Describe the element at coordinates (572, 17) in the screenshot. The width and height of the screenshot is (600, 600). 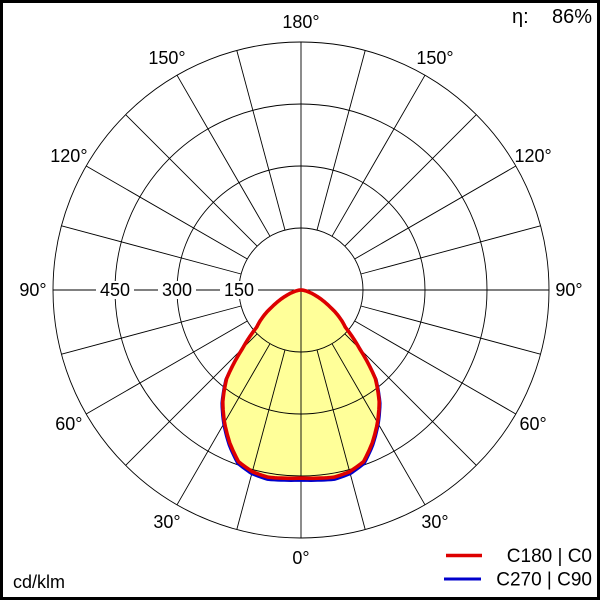
I see `eta-value: 86%` at that location.